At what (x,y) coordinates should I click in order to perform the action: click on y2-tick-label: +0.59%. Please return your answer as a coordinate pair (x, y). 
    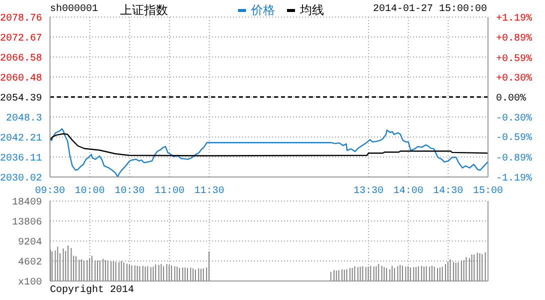
    Looking at the image, I should click on (514, 59).